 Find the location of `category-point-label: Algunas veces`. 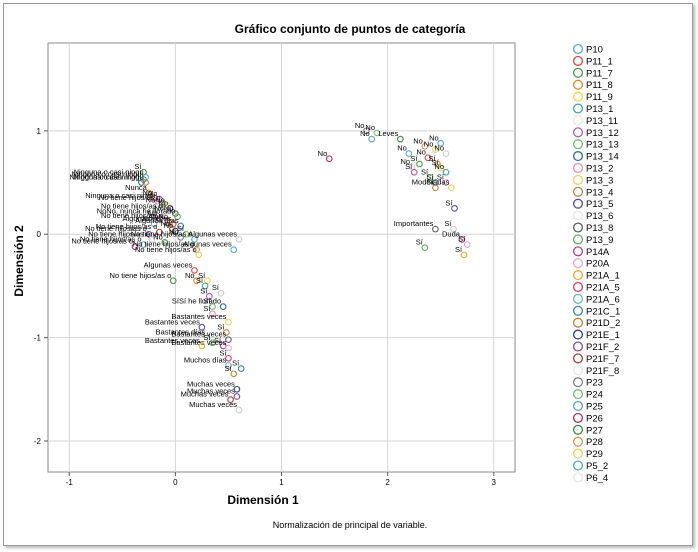

category-point-label: Algunas veces is located at coordinates (168, 264).